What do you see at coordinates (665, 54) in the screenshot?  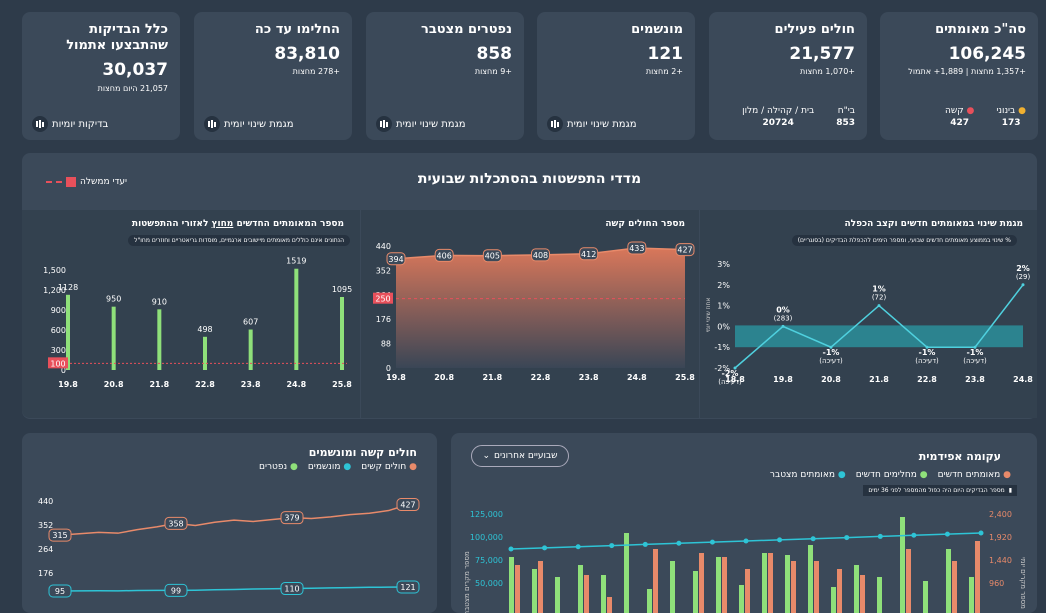 I see `card-value: 121` at bounding box center [665, 54].